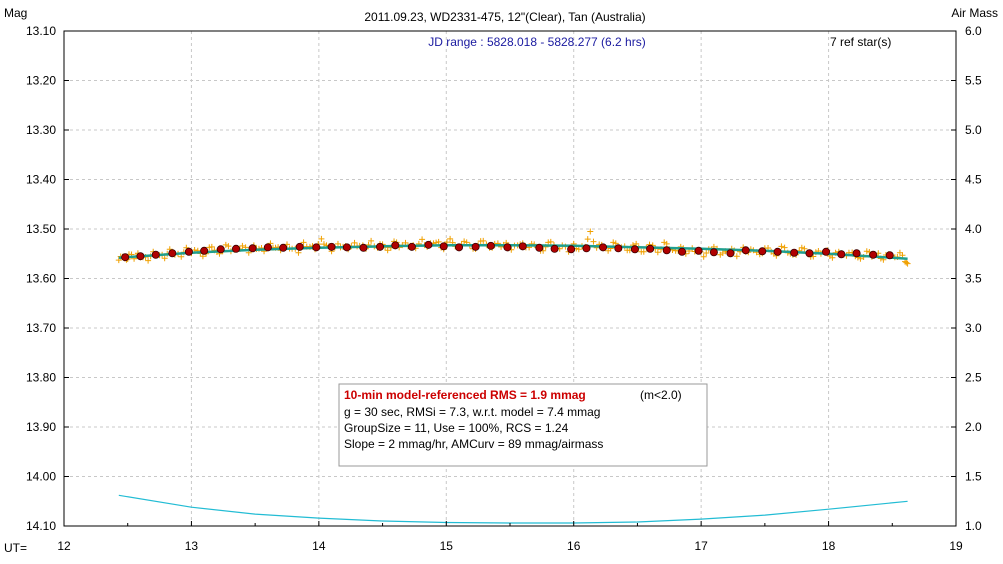  Describe the element at coordinates (974, 13) in the screenshot. I see `right-axis-title: Air Mass` at that location.